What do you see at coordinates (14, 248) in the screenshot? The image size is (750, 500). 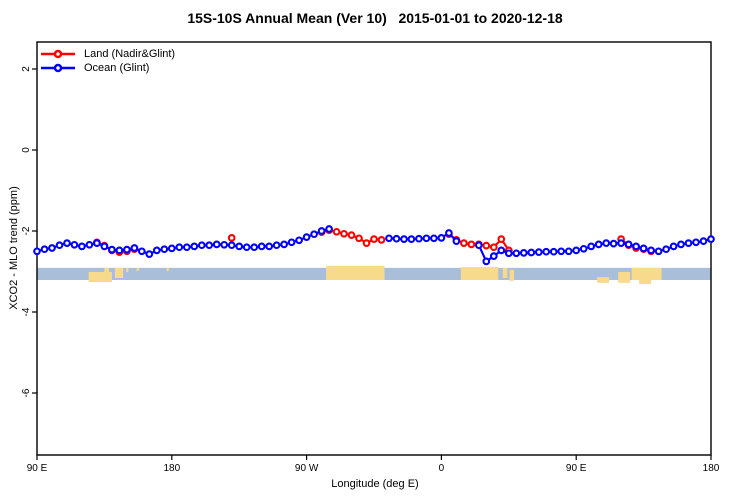 I see `y-axis-title: XCO2 - MLO trend (ppm)` at bounding box center [14, 248].